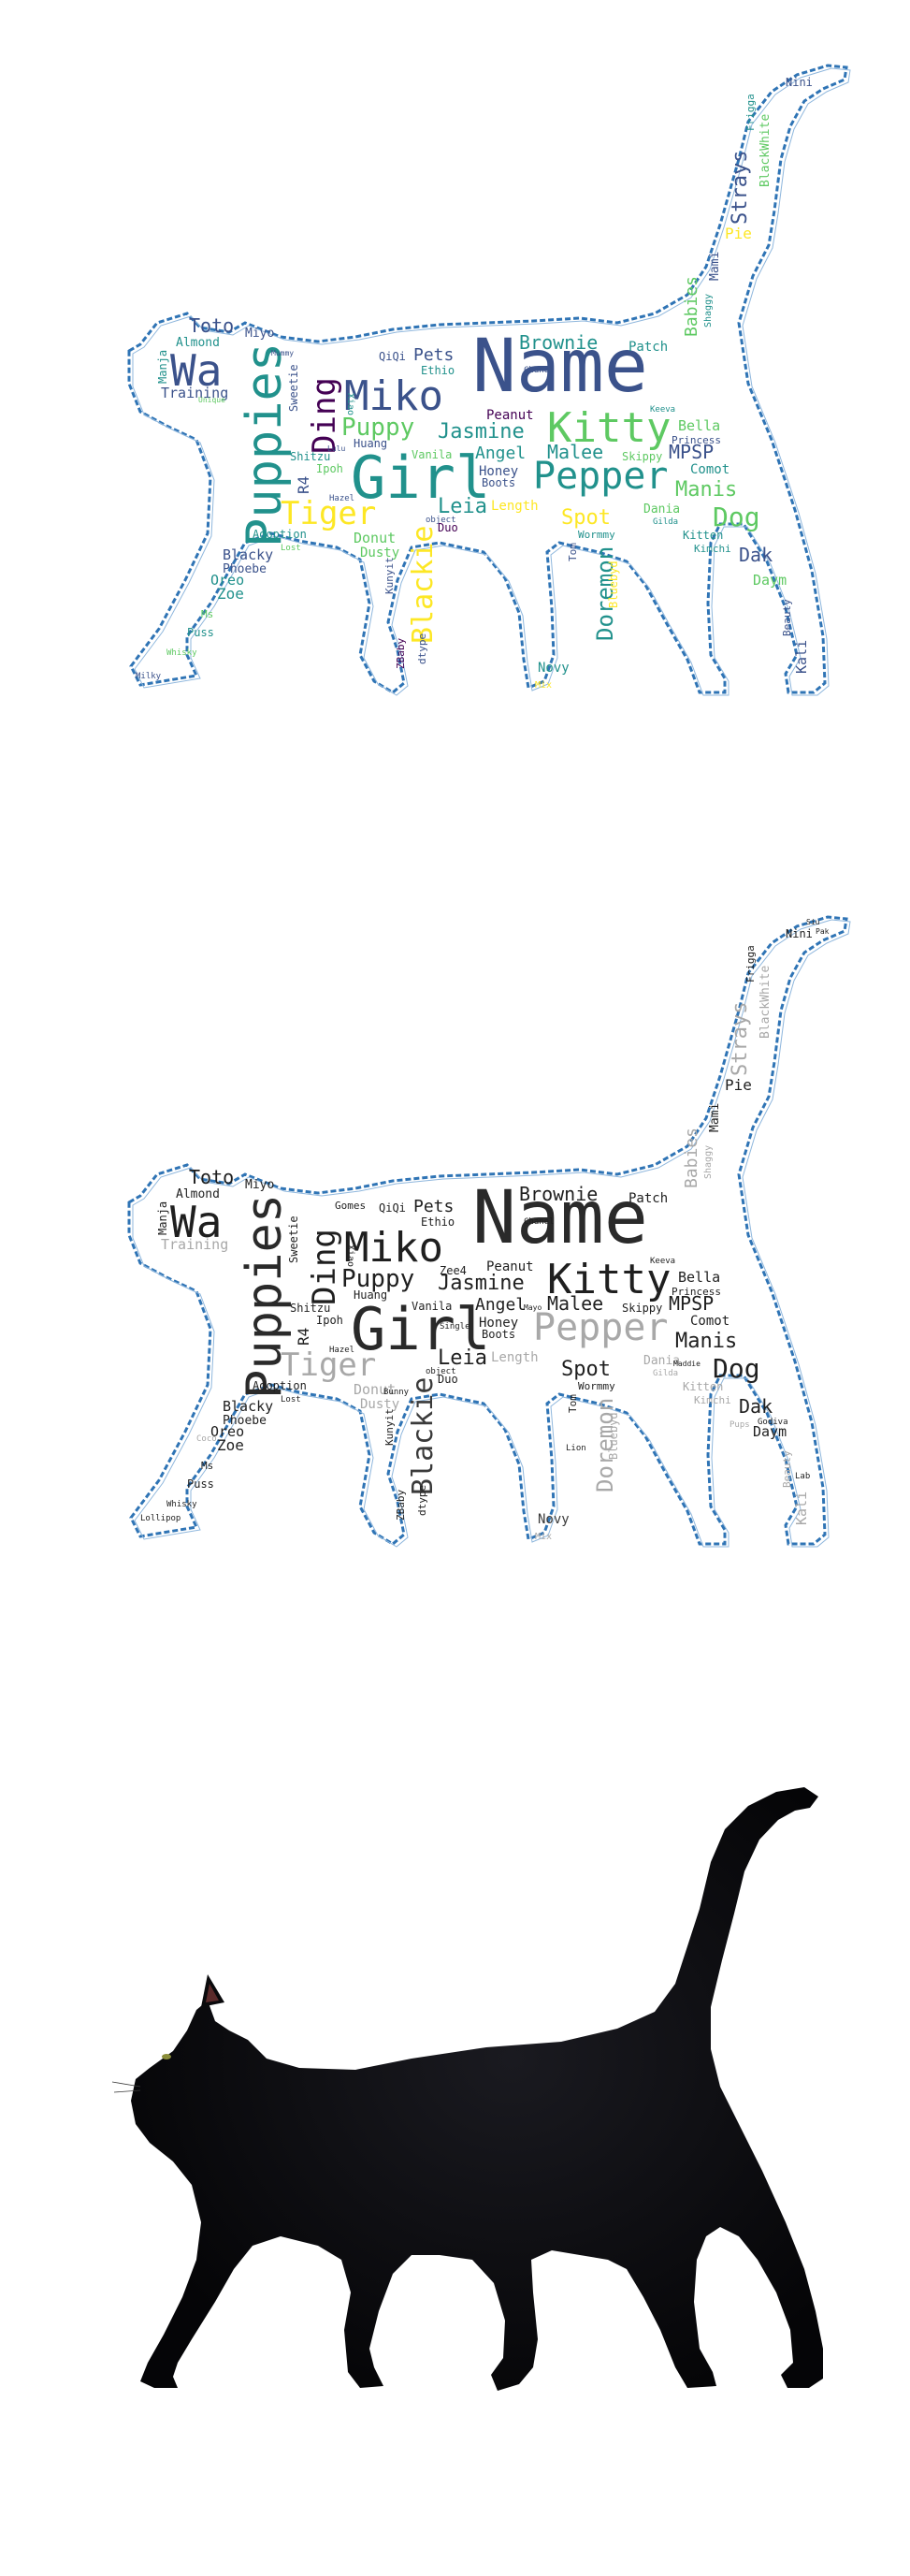  I want to click on word-pets: Pets, so click(433, 355).